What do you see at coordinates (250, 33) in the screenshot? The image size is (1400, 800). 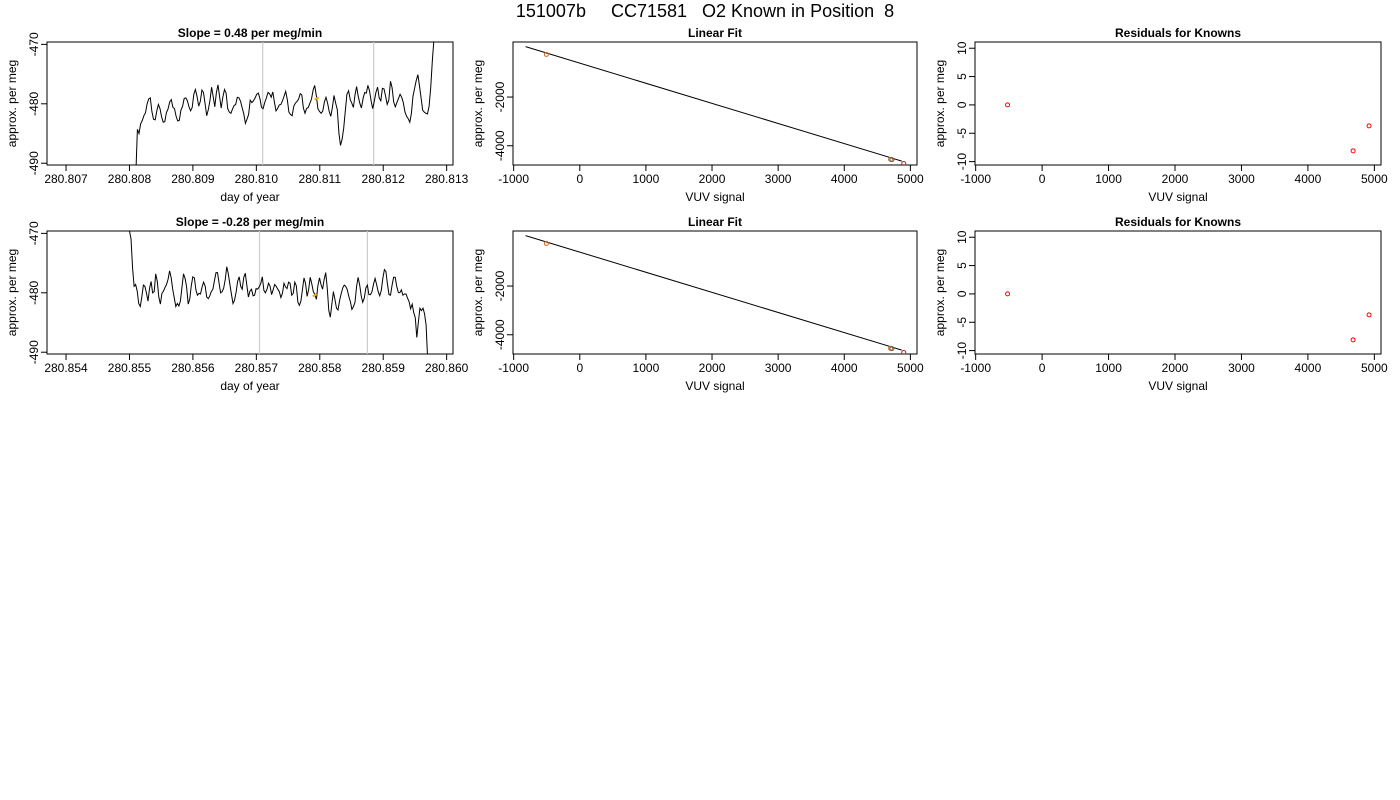 I see `panel-title: Slope = 0.48 per meg/min` at bounding box center [250, 33].